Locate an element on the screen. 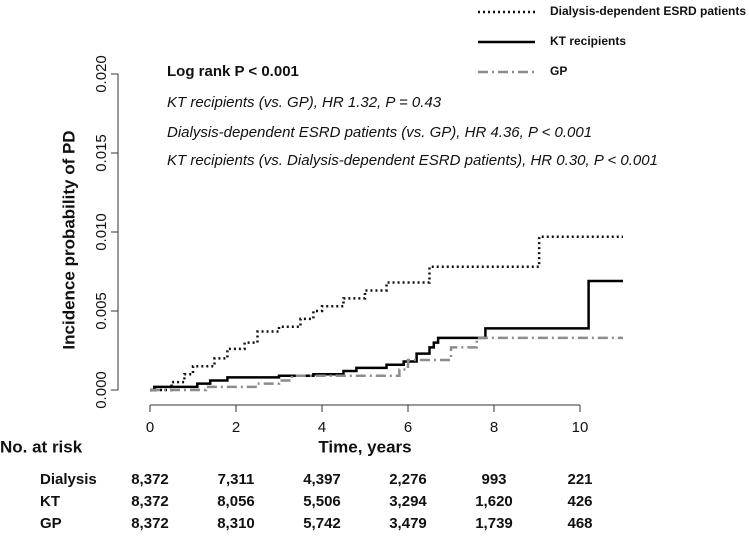  y-tick-label: 0.010 is located at coordinates (101, 232).